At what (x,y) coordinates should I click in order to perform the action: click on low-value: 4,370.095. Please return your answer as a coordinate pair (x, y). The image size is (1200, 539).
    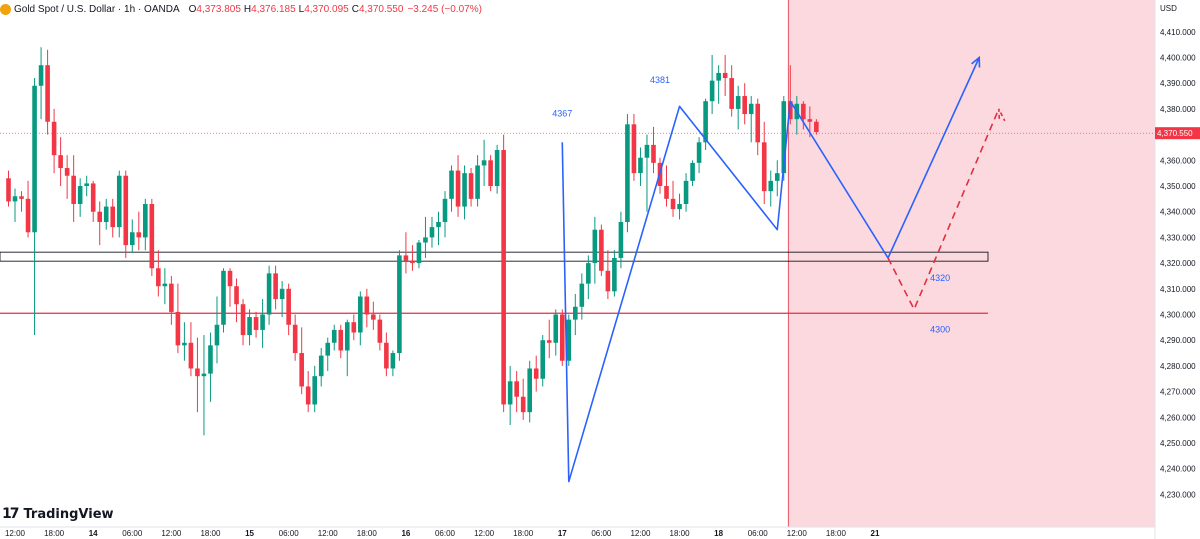
    Looking at the image, I should click on (326, 9).